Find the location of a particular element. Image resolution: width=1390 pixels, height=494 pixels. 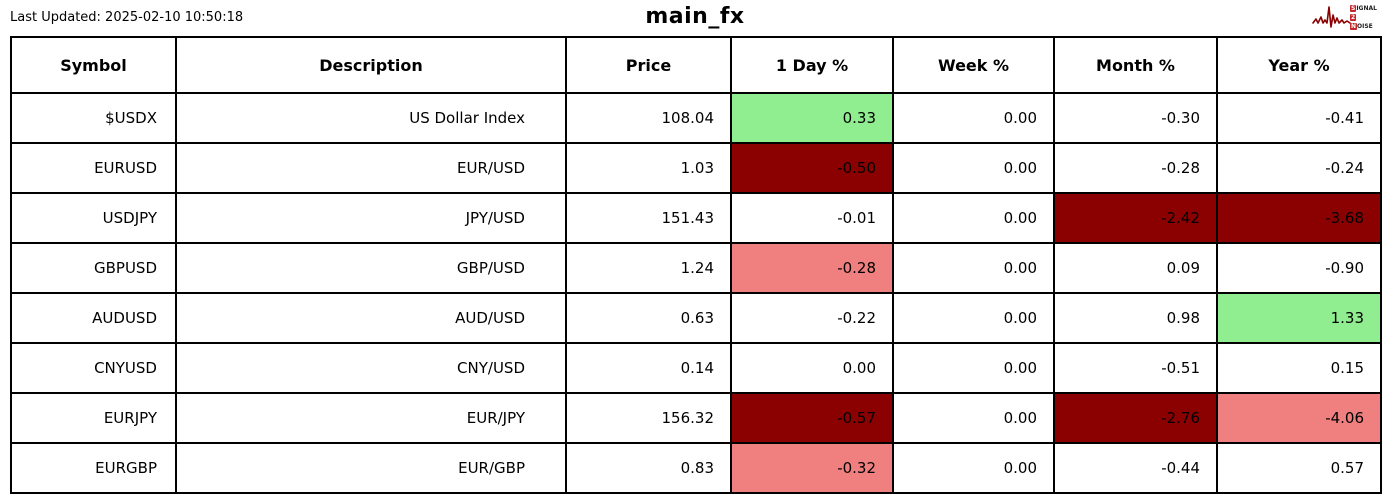

cell-day: 0.00 is located at coordinates (812, 368).